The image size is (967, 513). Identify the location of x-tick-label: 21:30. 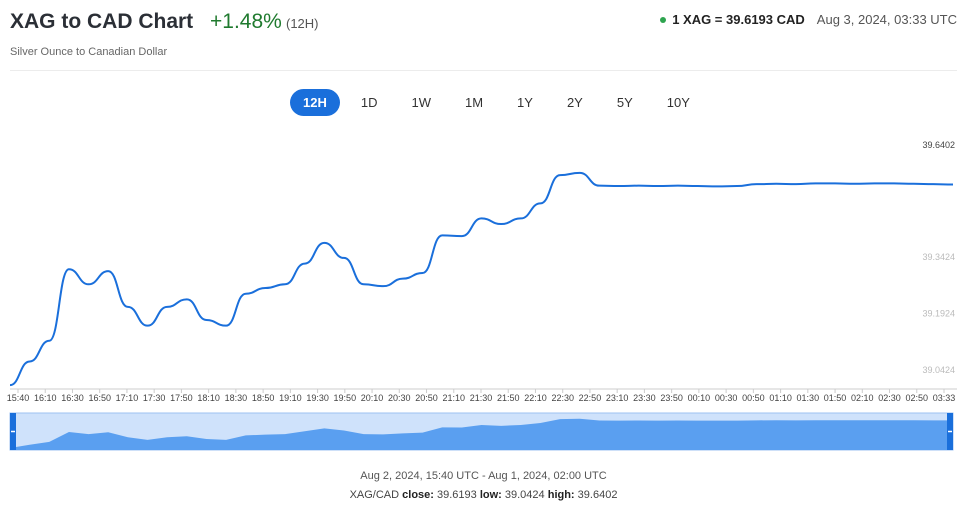
(481, 398).